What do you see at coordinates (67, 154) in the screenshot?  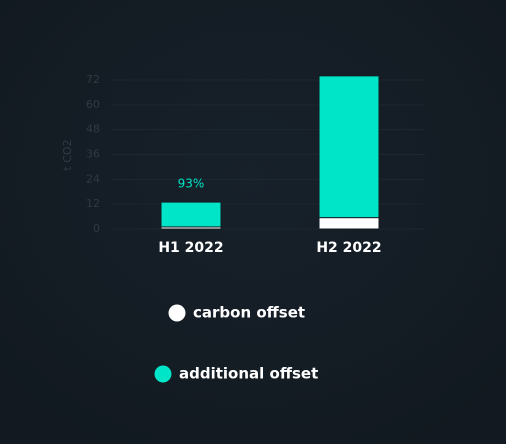 I see `y-axis-title: t CO2` at bounding box center [67, 154].